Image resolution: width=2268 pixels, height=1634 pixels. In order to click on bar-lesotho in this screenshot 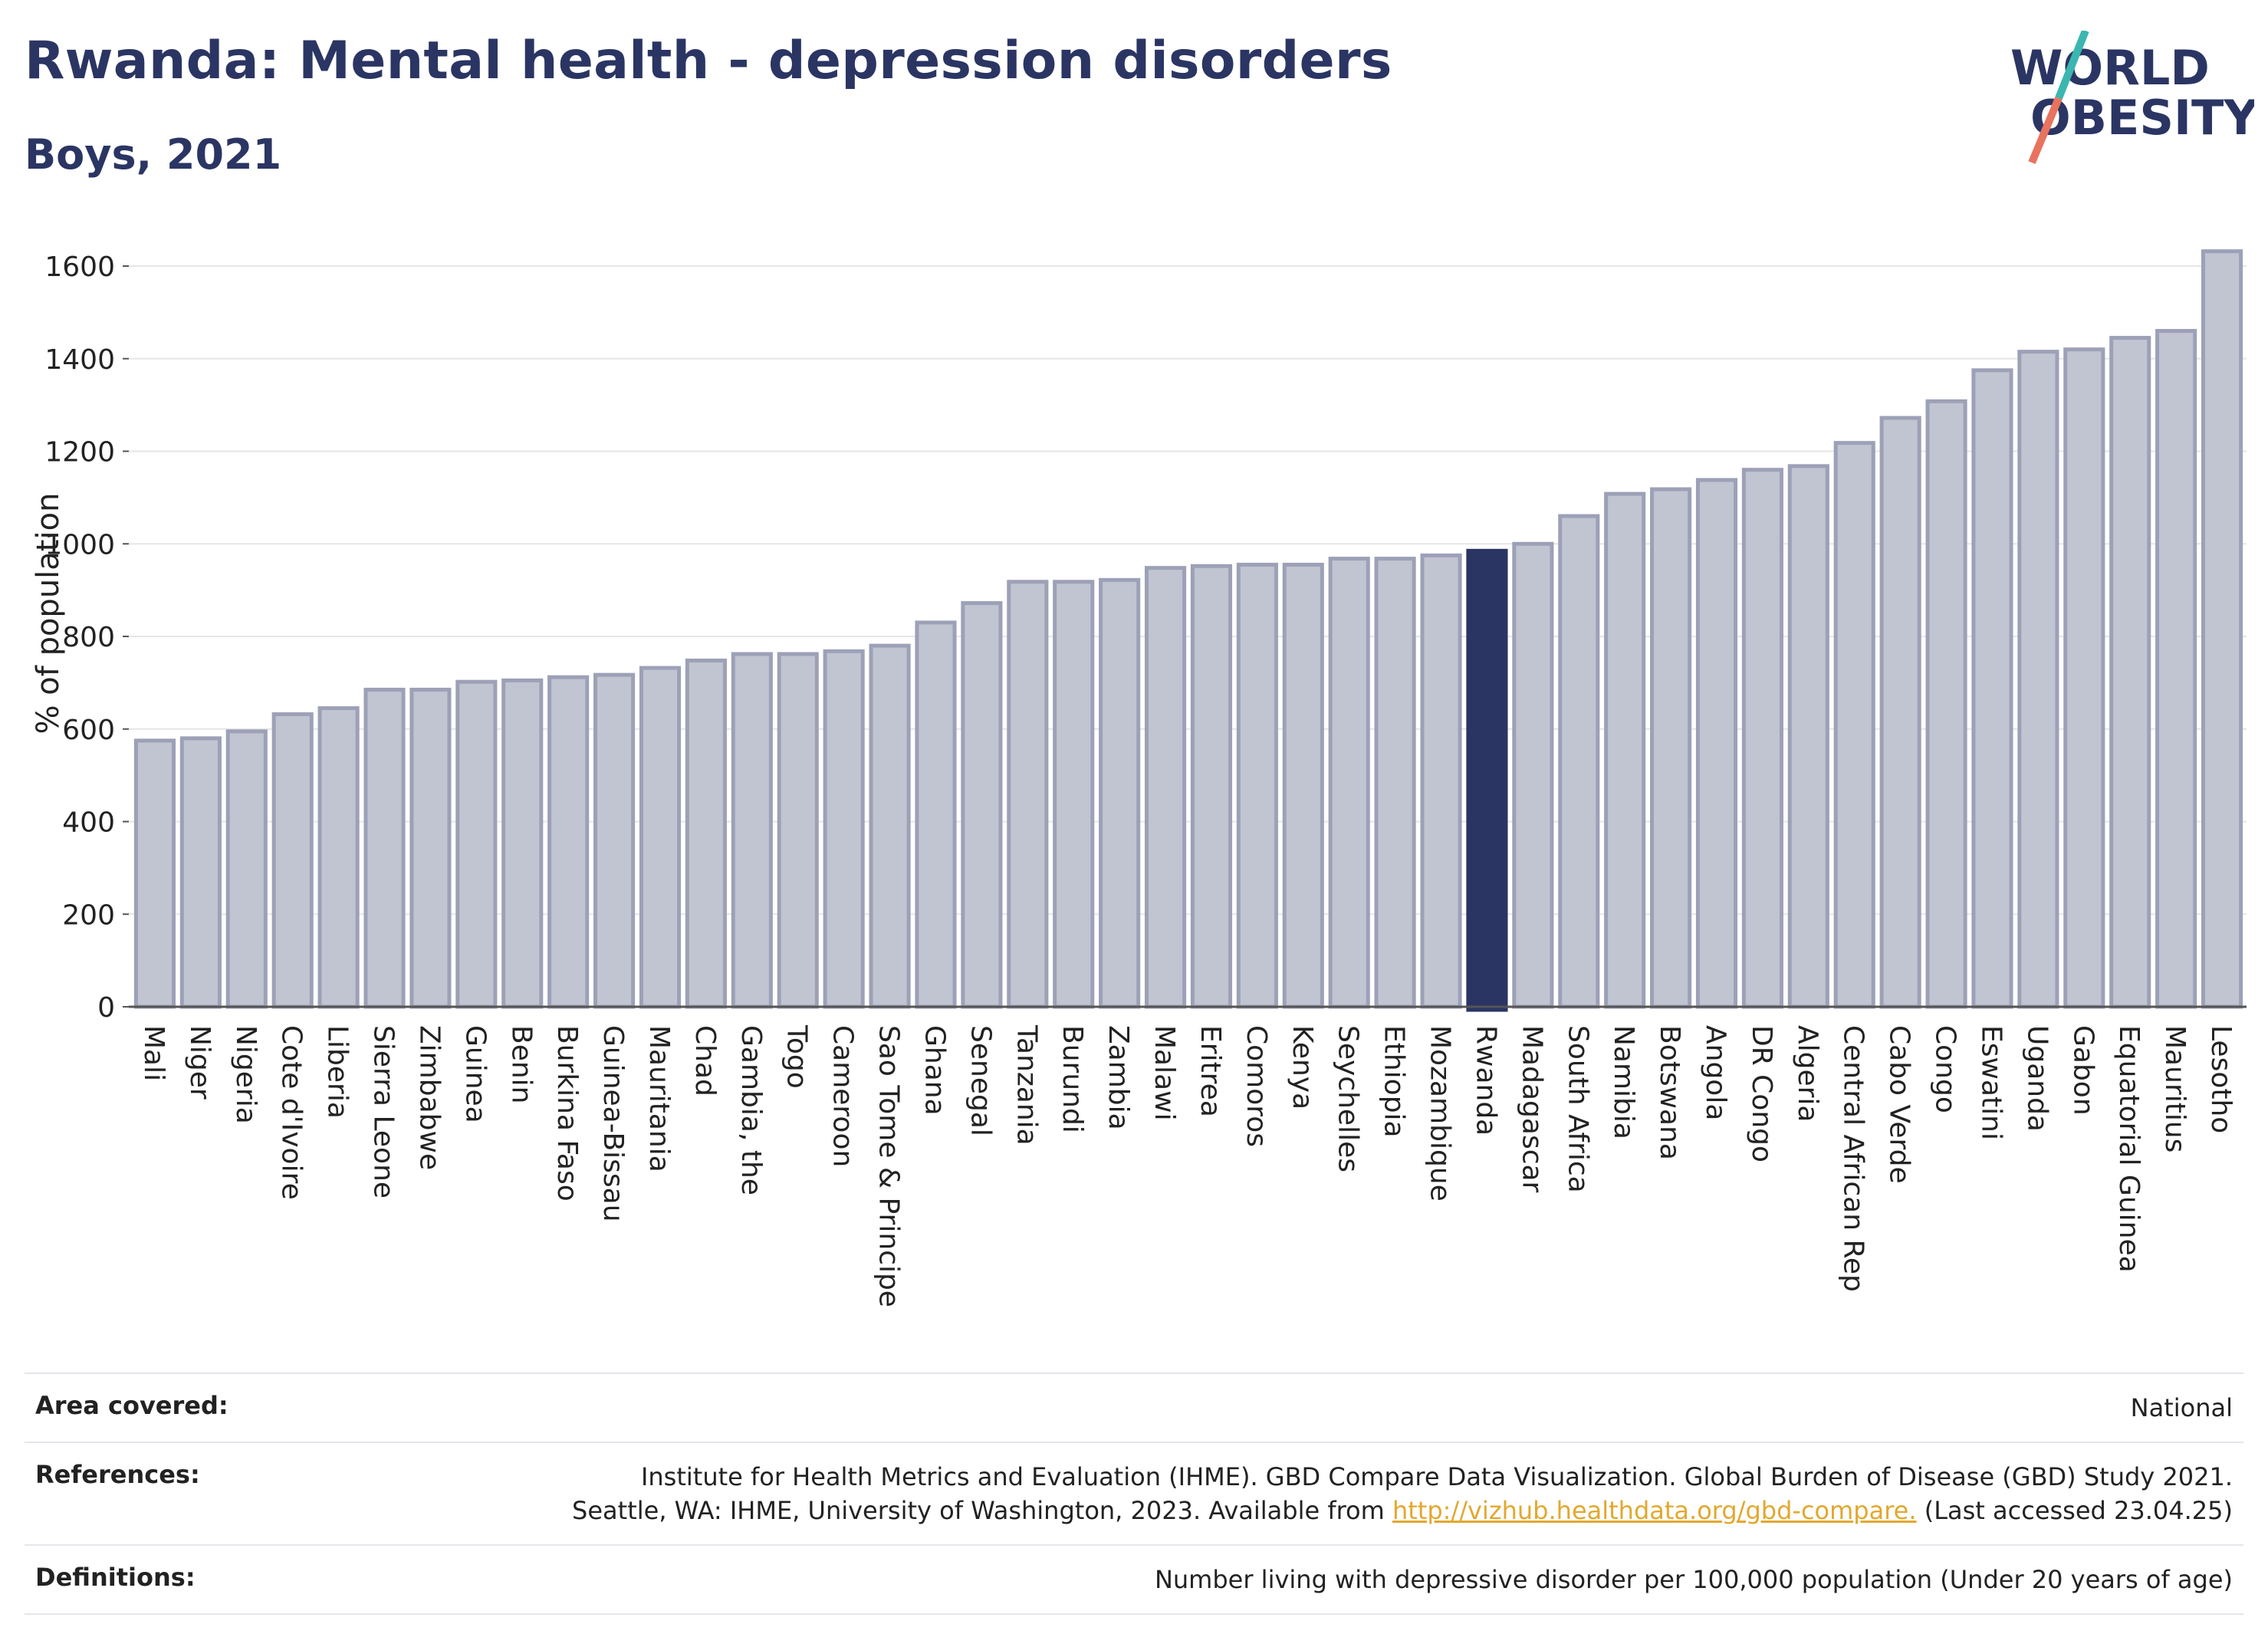, I will do `click(2222, 629)`.